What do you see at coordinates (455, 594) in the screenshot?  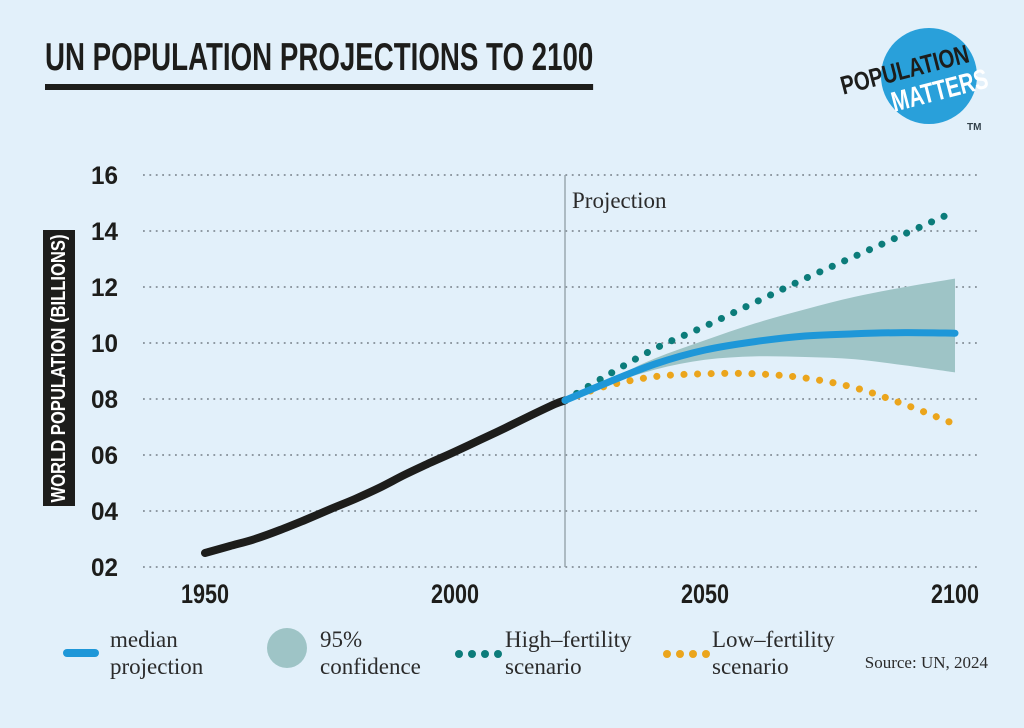 I see `x-tick-label: 2000` at bounding box center [455, 594].